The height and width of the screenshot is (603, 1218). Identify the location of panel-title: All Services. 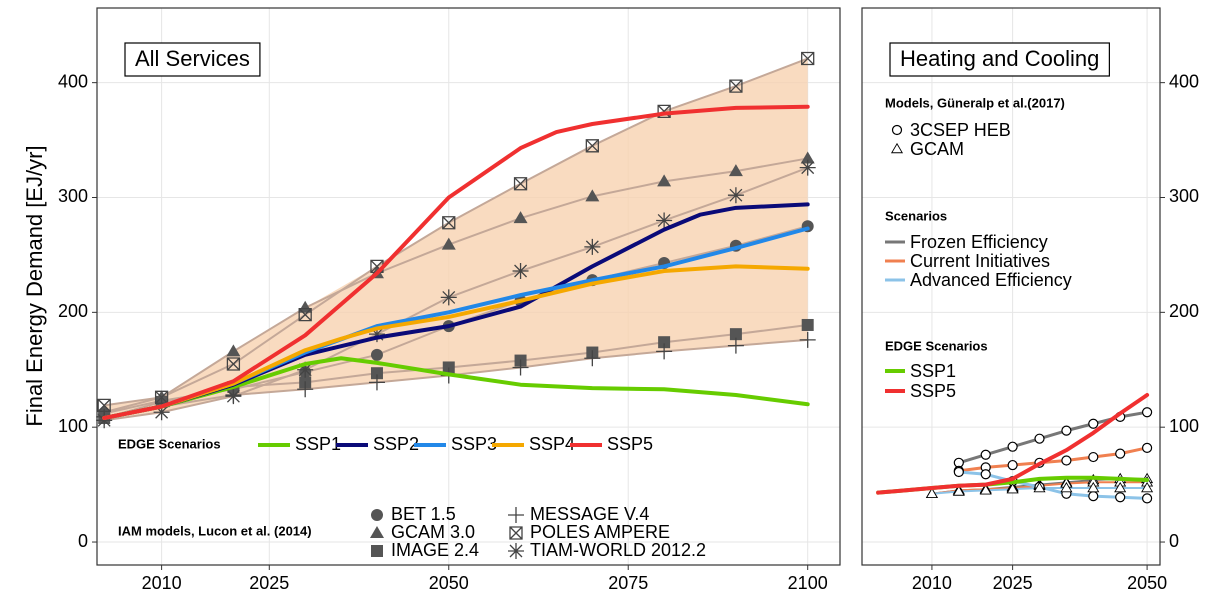
(192, 58).